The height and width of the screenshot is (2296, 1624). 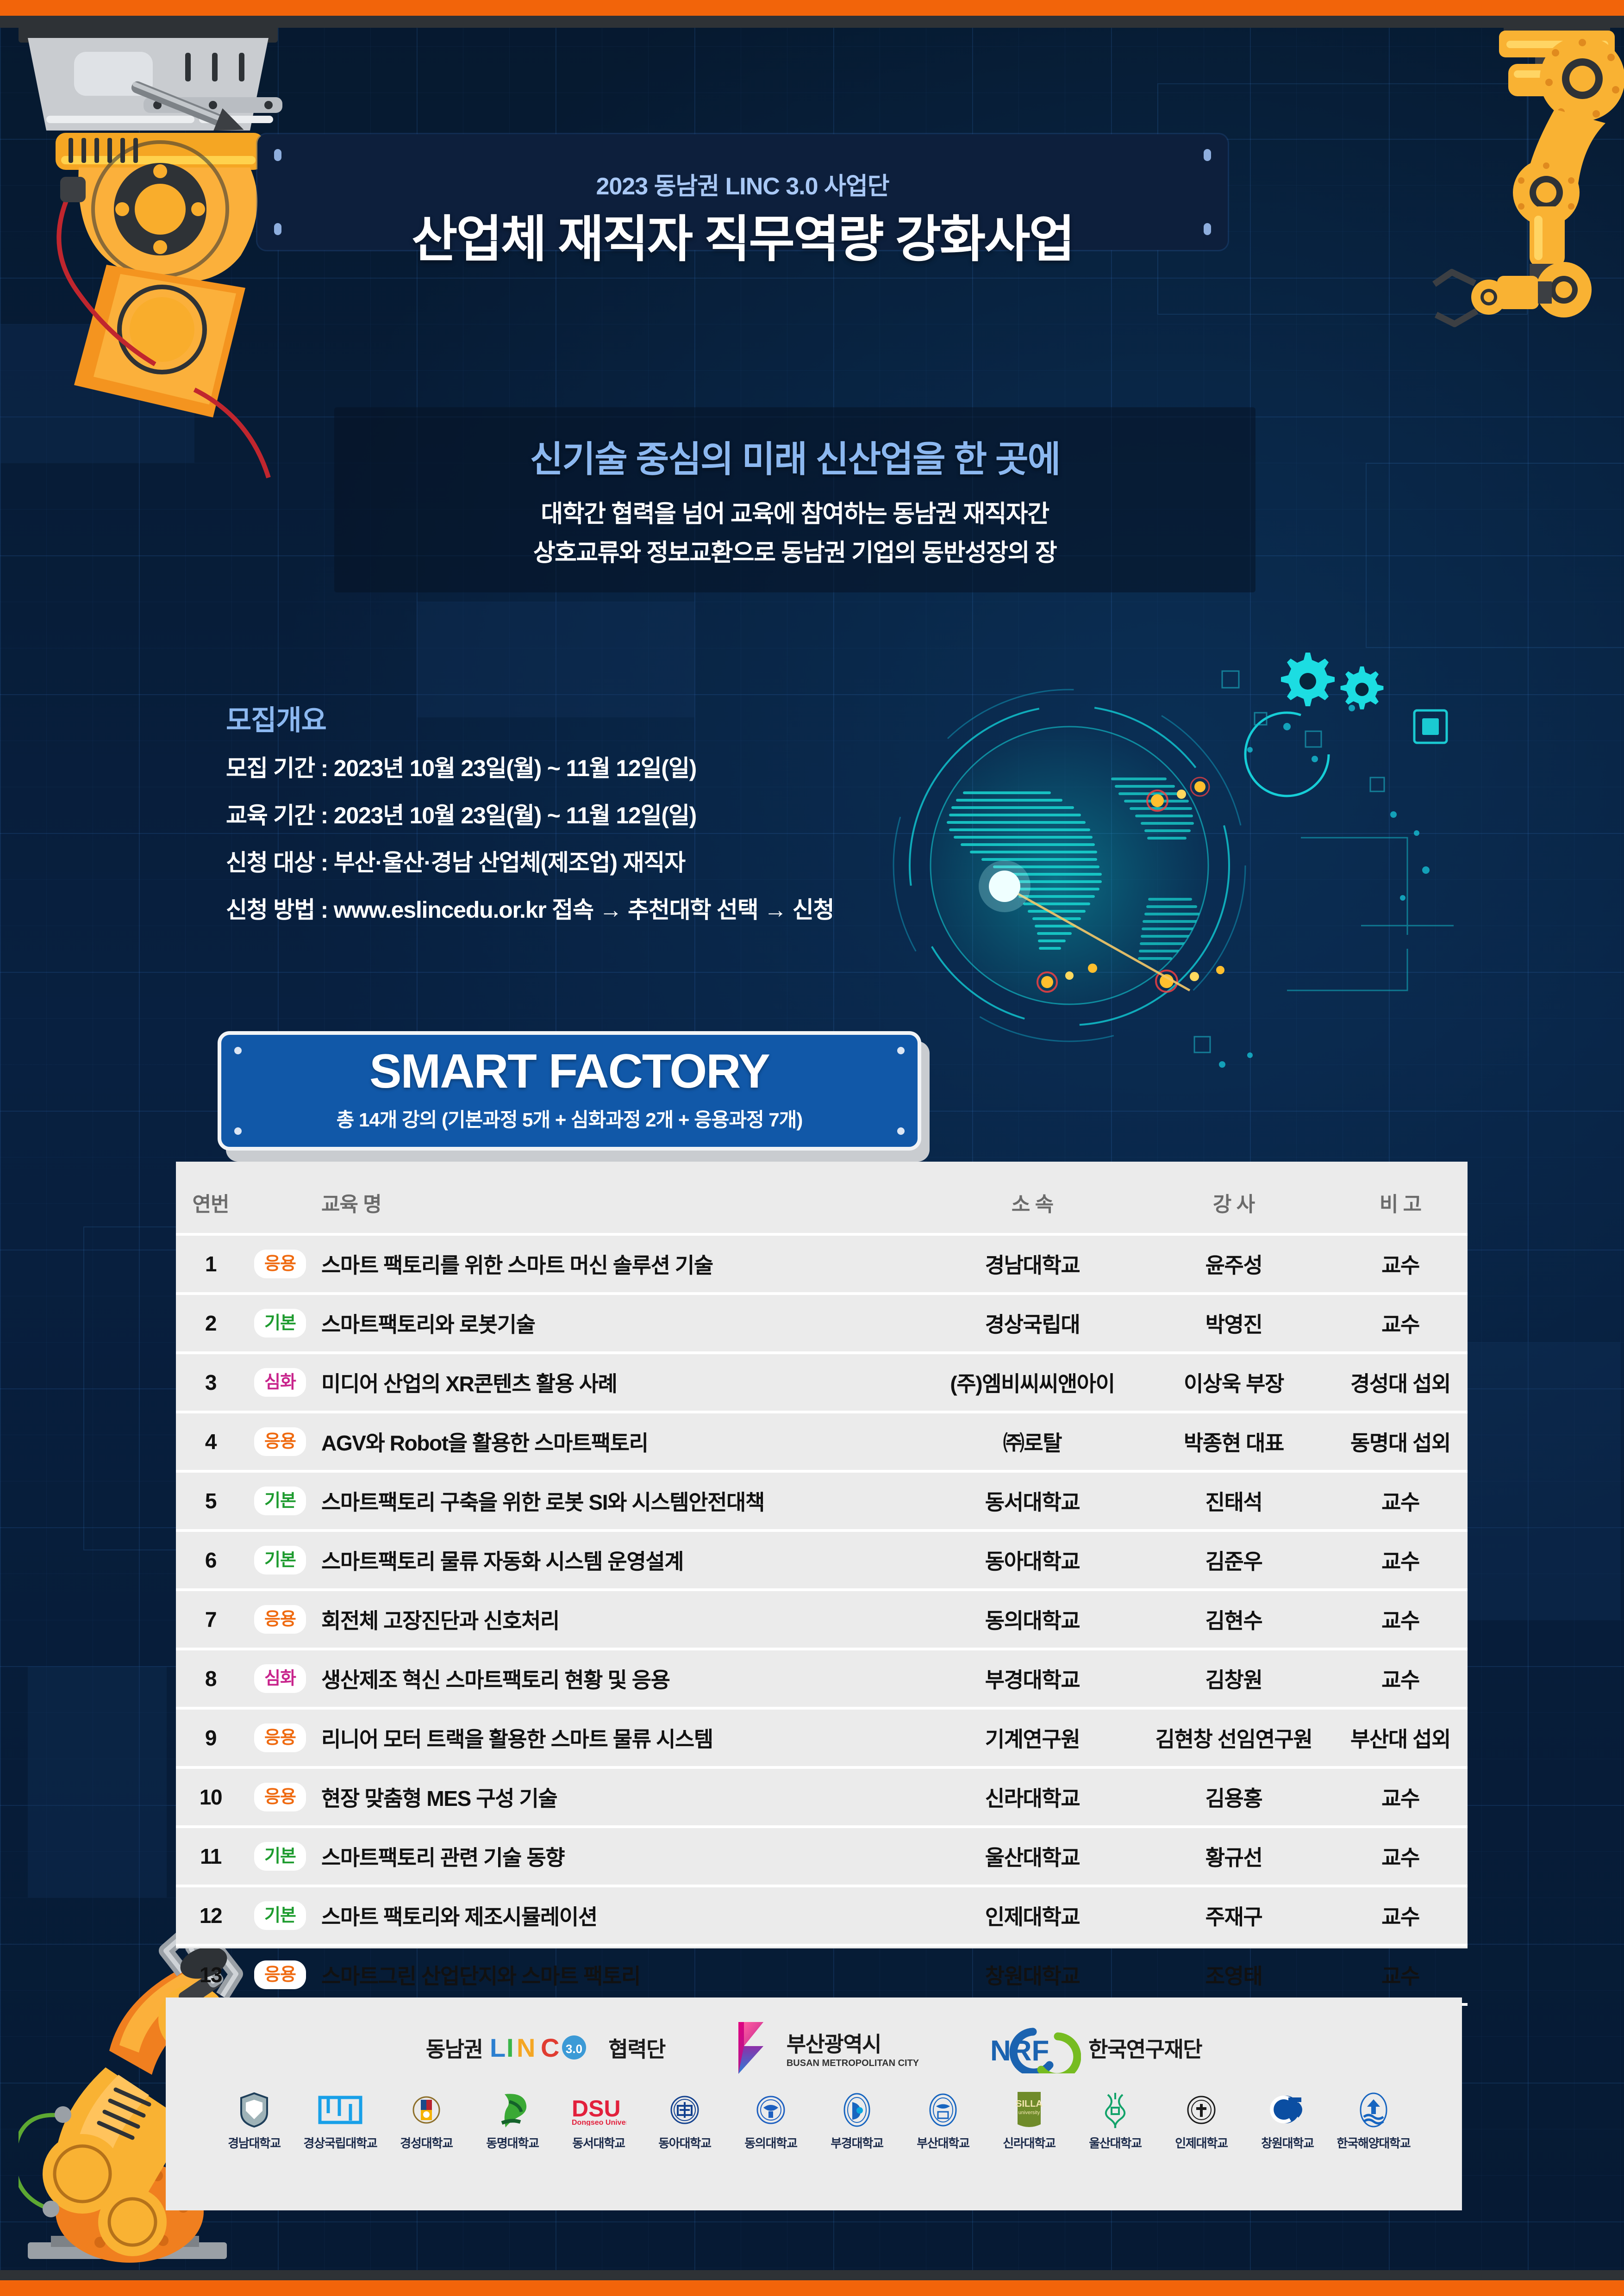 What do you see at coordinates (569, 1071) in the screenshot?
I see `program-plate-title: SMART FACTORY` at bounding box center [569, 1071].